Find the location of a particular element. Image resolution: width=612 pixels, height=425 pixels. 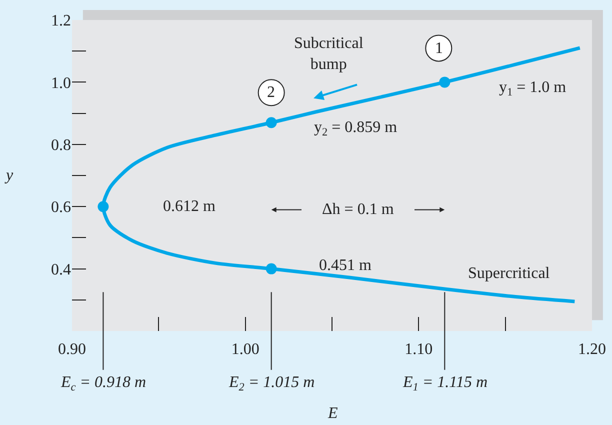

ref-line-label: E$_{1}$ = 1.115 m is located at coordinates (445, 384).